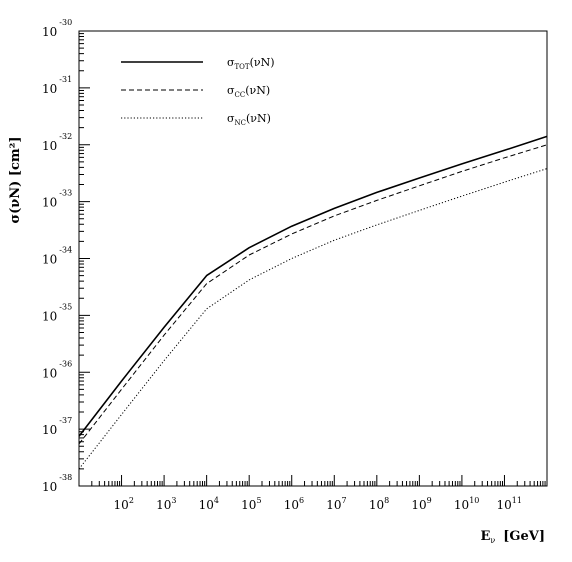 This screenshot has width=572, height=562. What do you see at coordinates (166, 504) in the screenshot?
I see `x-tick-label: 10³` at bounding box center [166, 504].